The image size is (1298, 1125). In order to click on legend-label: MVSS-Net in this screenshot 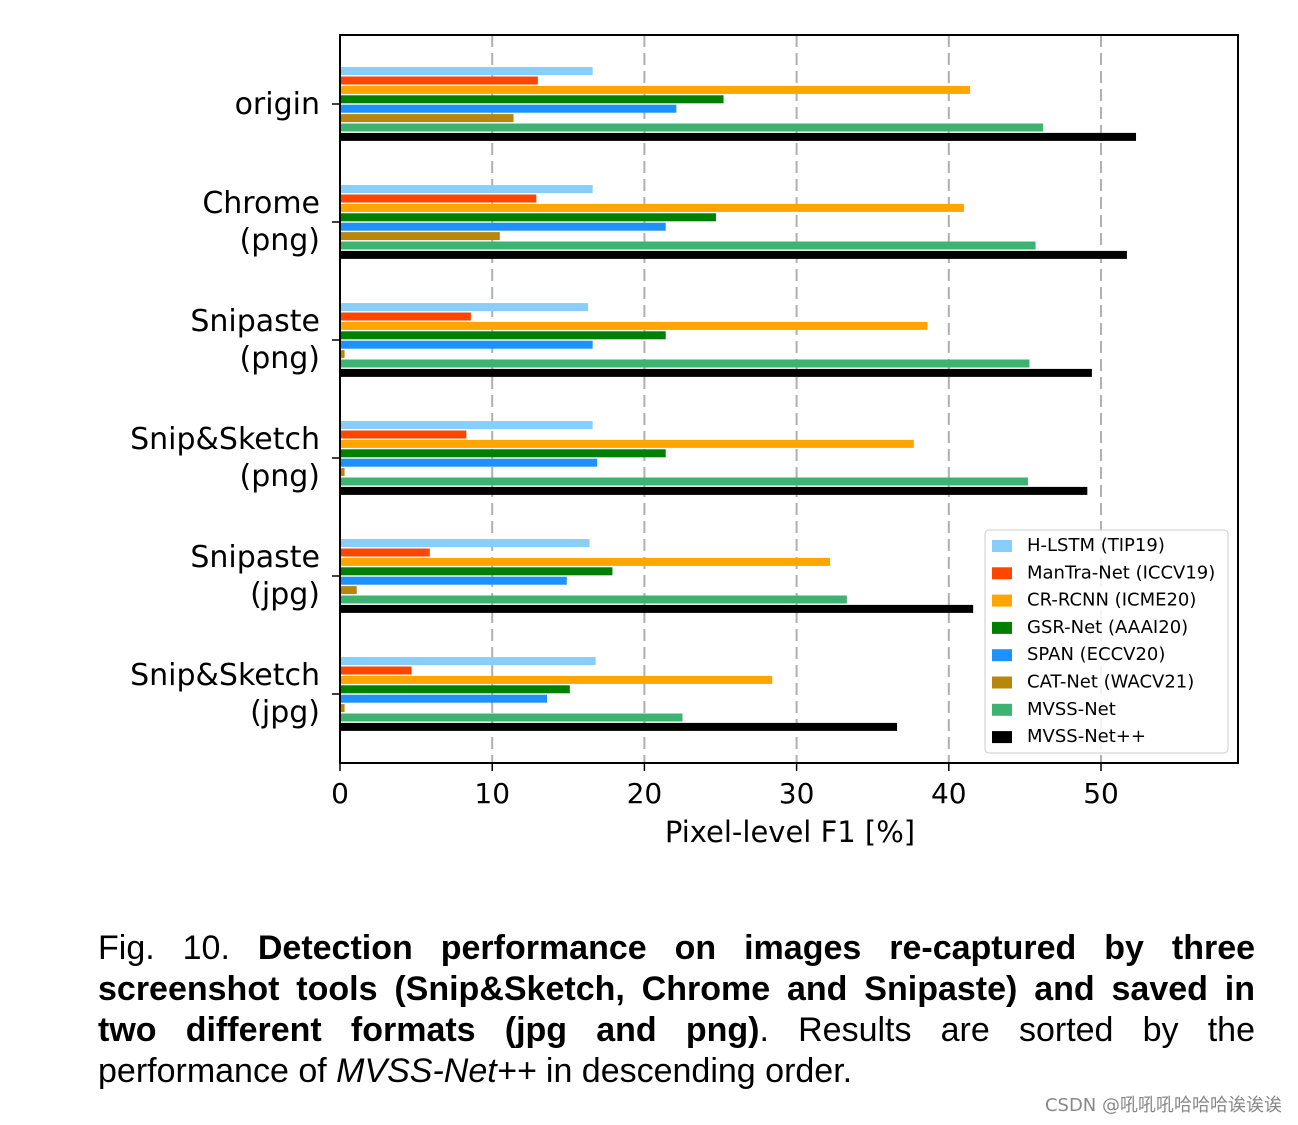, I will do `click(1071, 709)`.